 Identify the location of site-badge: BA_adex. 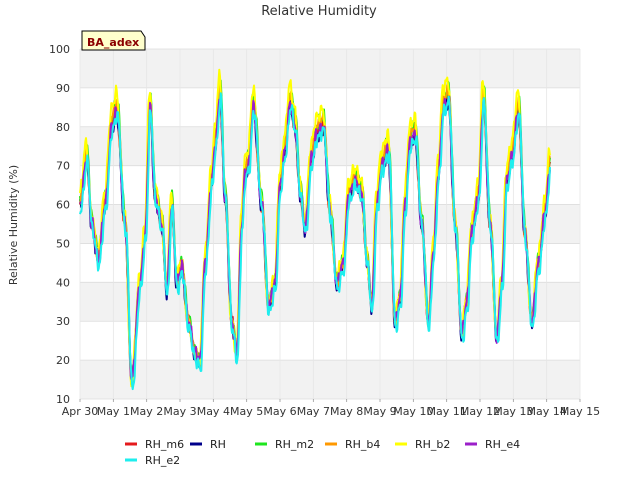
(113, 40).